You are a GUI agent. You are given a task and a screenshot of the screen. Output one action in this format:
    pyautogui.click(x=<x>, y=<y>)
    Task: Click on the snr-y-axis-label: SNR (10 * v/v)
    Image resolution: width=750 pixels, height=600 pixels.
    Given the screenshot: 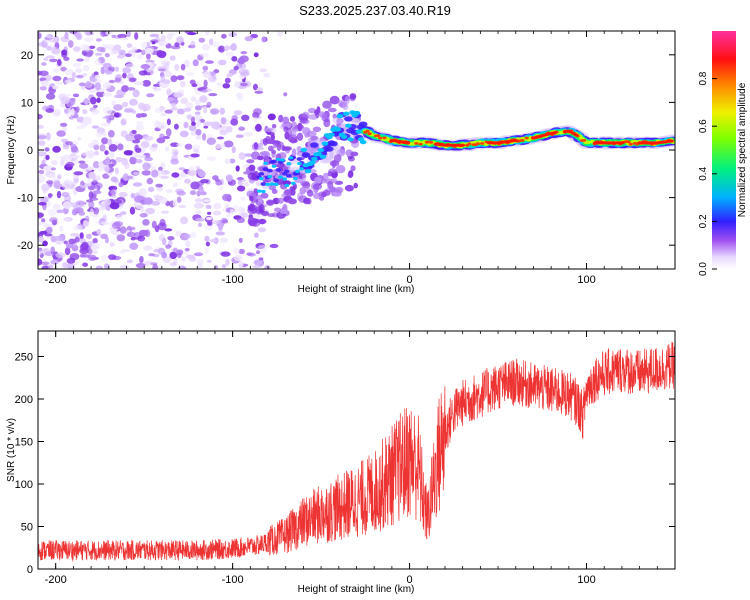 What is the action you would take?
    pyautogui.click(x=11, y=450)
    